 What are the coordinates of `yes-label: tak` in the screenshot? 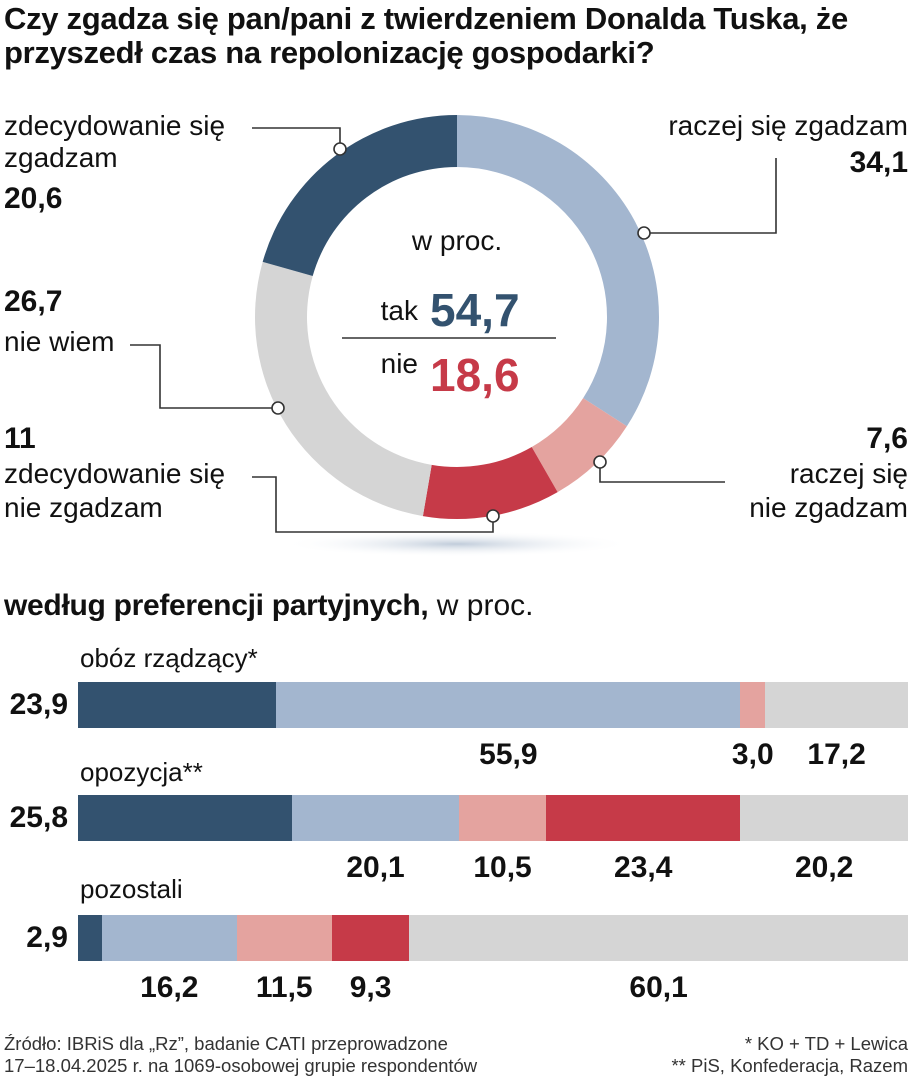 It's located at (400, 310).